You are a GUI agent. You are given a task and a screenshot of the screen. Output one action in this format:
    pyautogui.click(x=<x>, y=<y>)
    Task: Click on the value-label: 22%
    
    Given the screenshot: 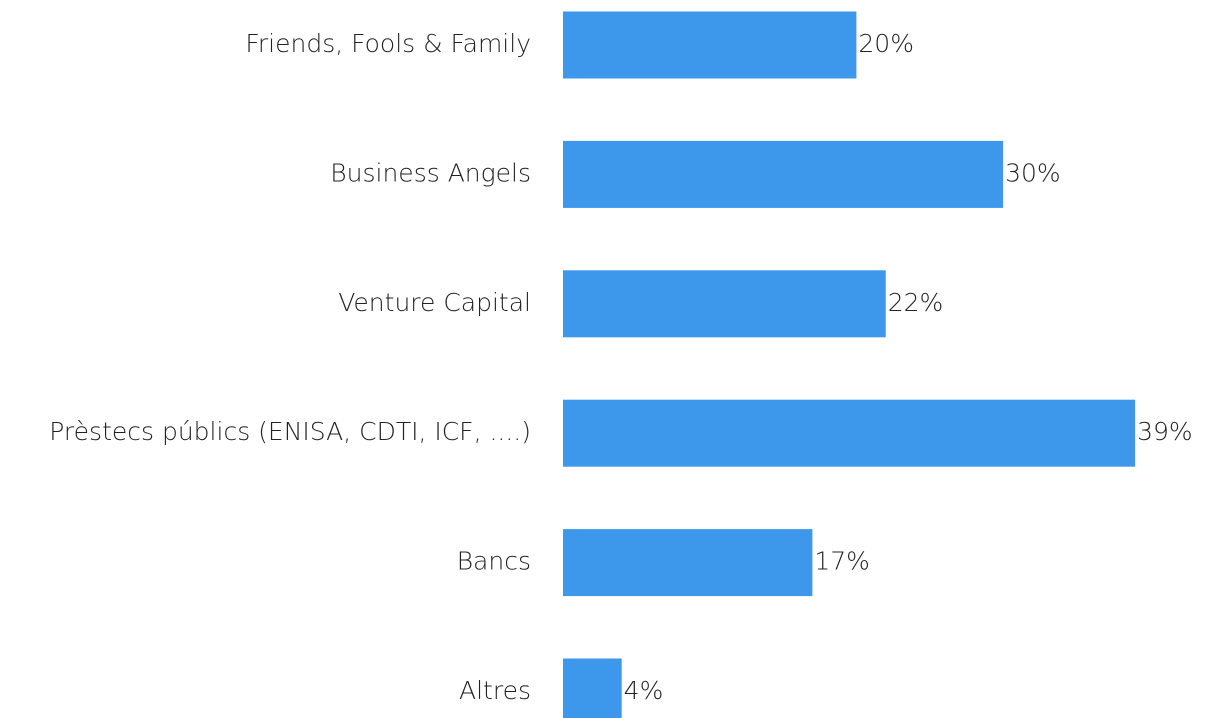 What is the action you would take?
    pyautogui.click(x=916, y=302)
    